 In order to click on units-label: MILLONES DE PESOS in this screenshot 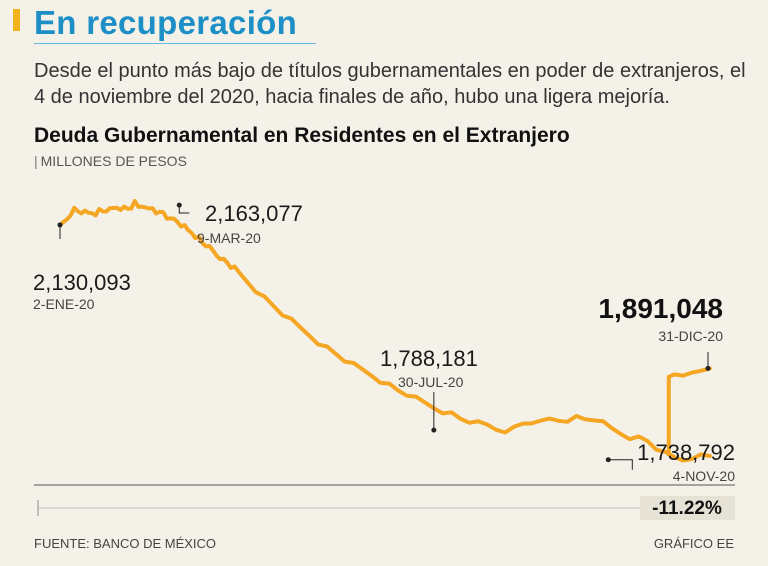, I will do `click(113, 161)`.